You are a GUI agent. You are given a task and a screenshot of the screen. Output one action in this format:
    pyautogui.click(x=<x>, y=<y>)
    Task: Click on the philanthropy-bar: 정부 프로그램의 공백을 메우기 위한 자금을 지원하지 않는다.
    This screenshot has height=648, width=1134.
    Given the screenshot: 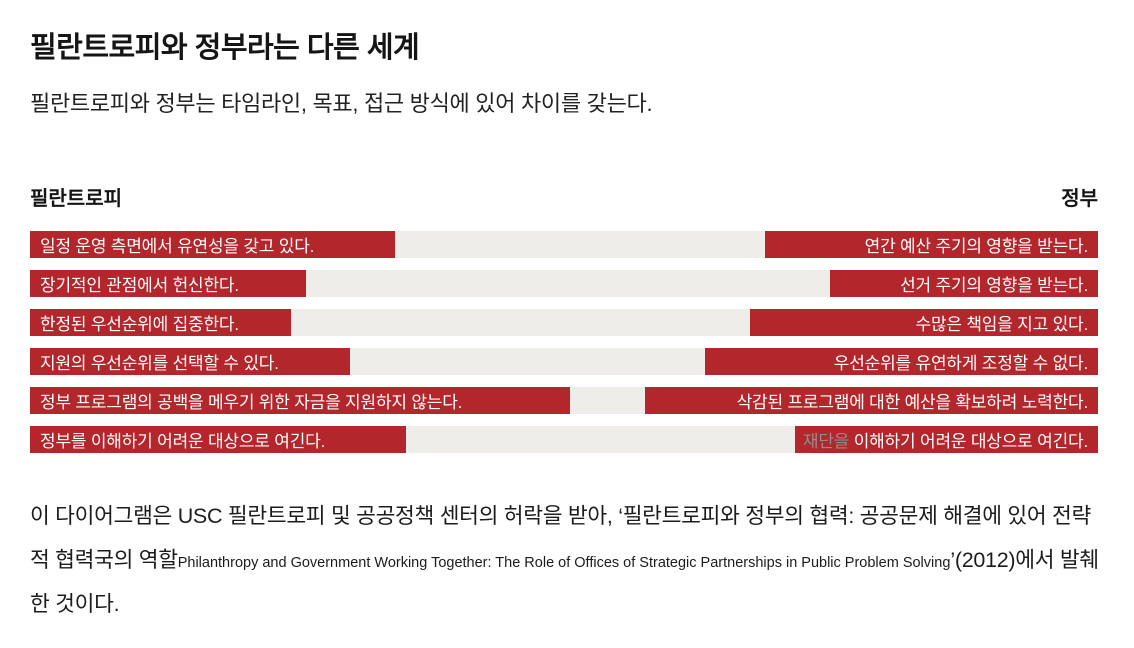 What is the action you would take?
    pyautogui.click(x=300, y=400)
    